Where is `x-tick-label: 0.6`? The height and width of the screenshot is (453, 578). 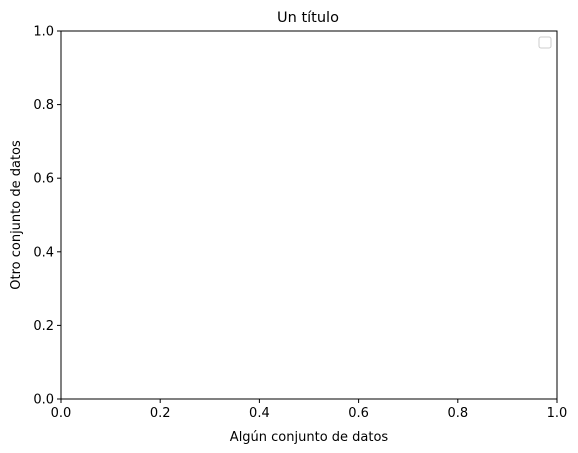 x-tick-label: 0.6 is located at coordinates (358, 413).